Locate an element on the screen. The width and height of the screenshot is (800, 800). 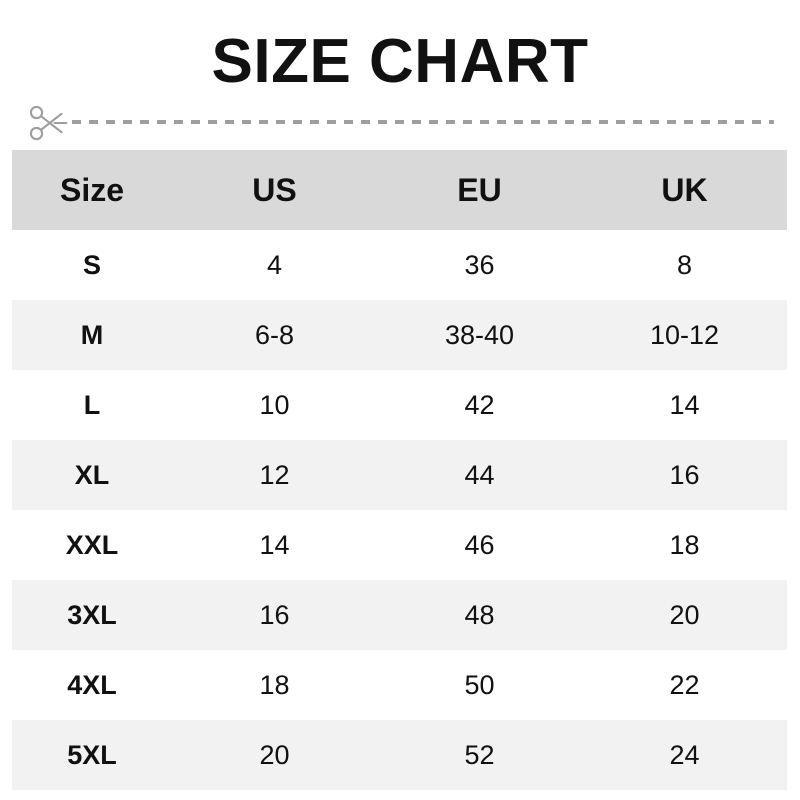
cell-uk: 18 is located at coordinates (684, 545).